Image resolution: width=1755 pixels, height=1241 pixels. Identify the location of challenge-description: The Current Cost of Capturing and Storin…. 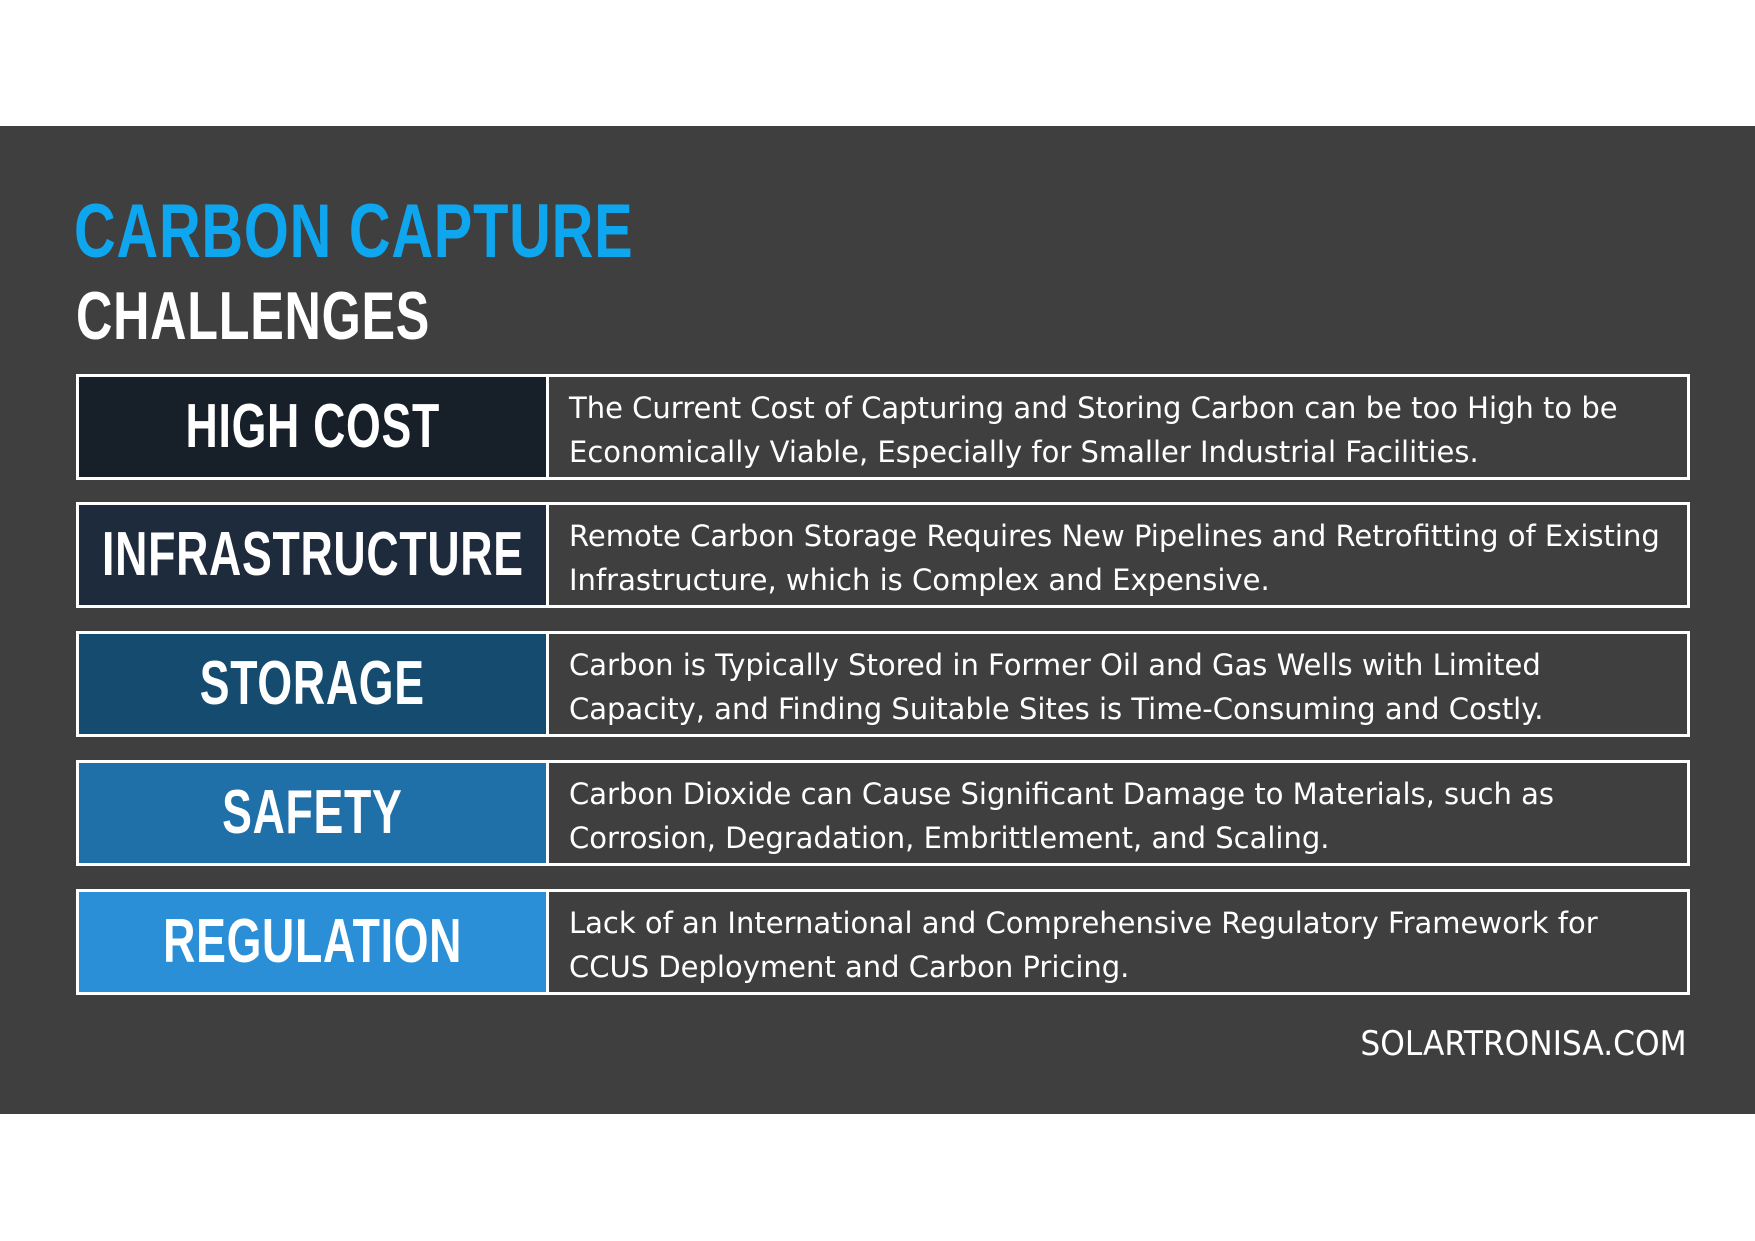
(1118, 427).